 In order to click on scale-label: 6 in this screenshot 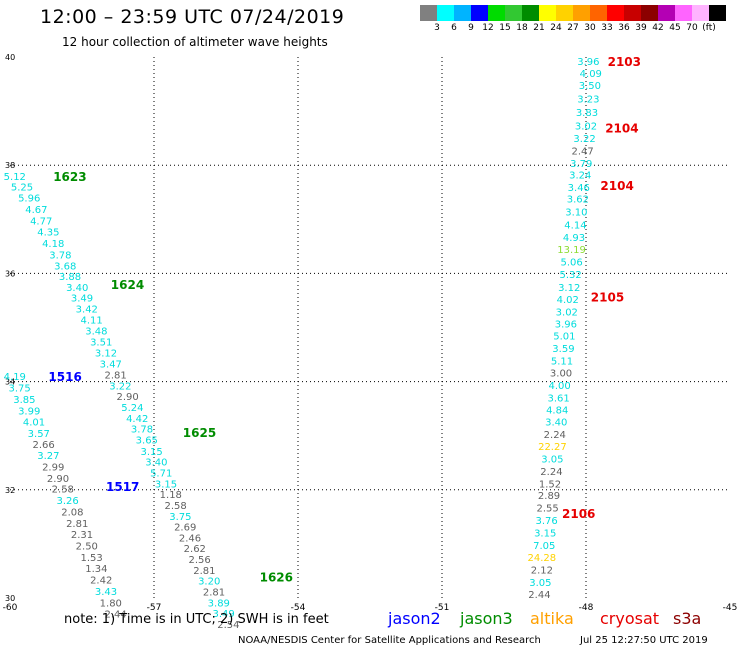, I will do `click(454, 28)`.